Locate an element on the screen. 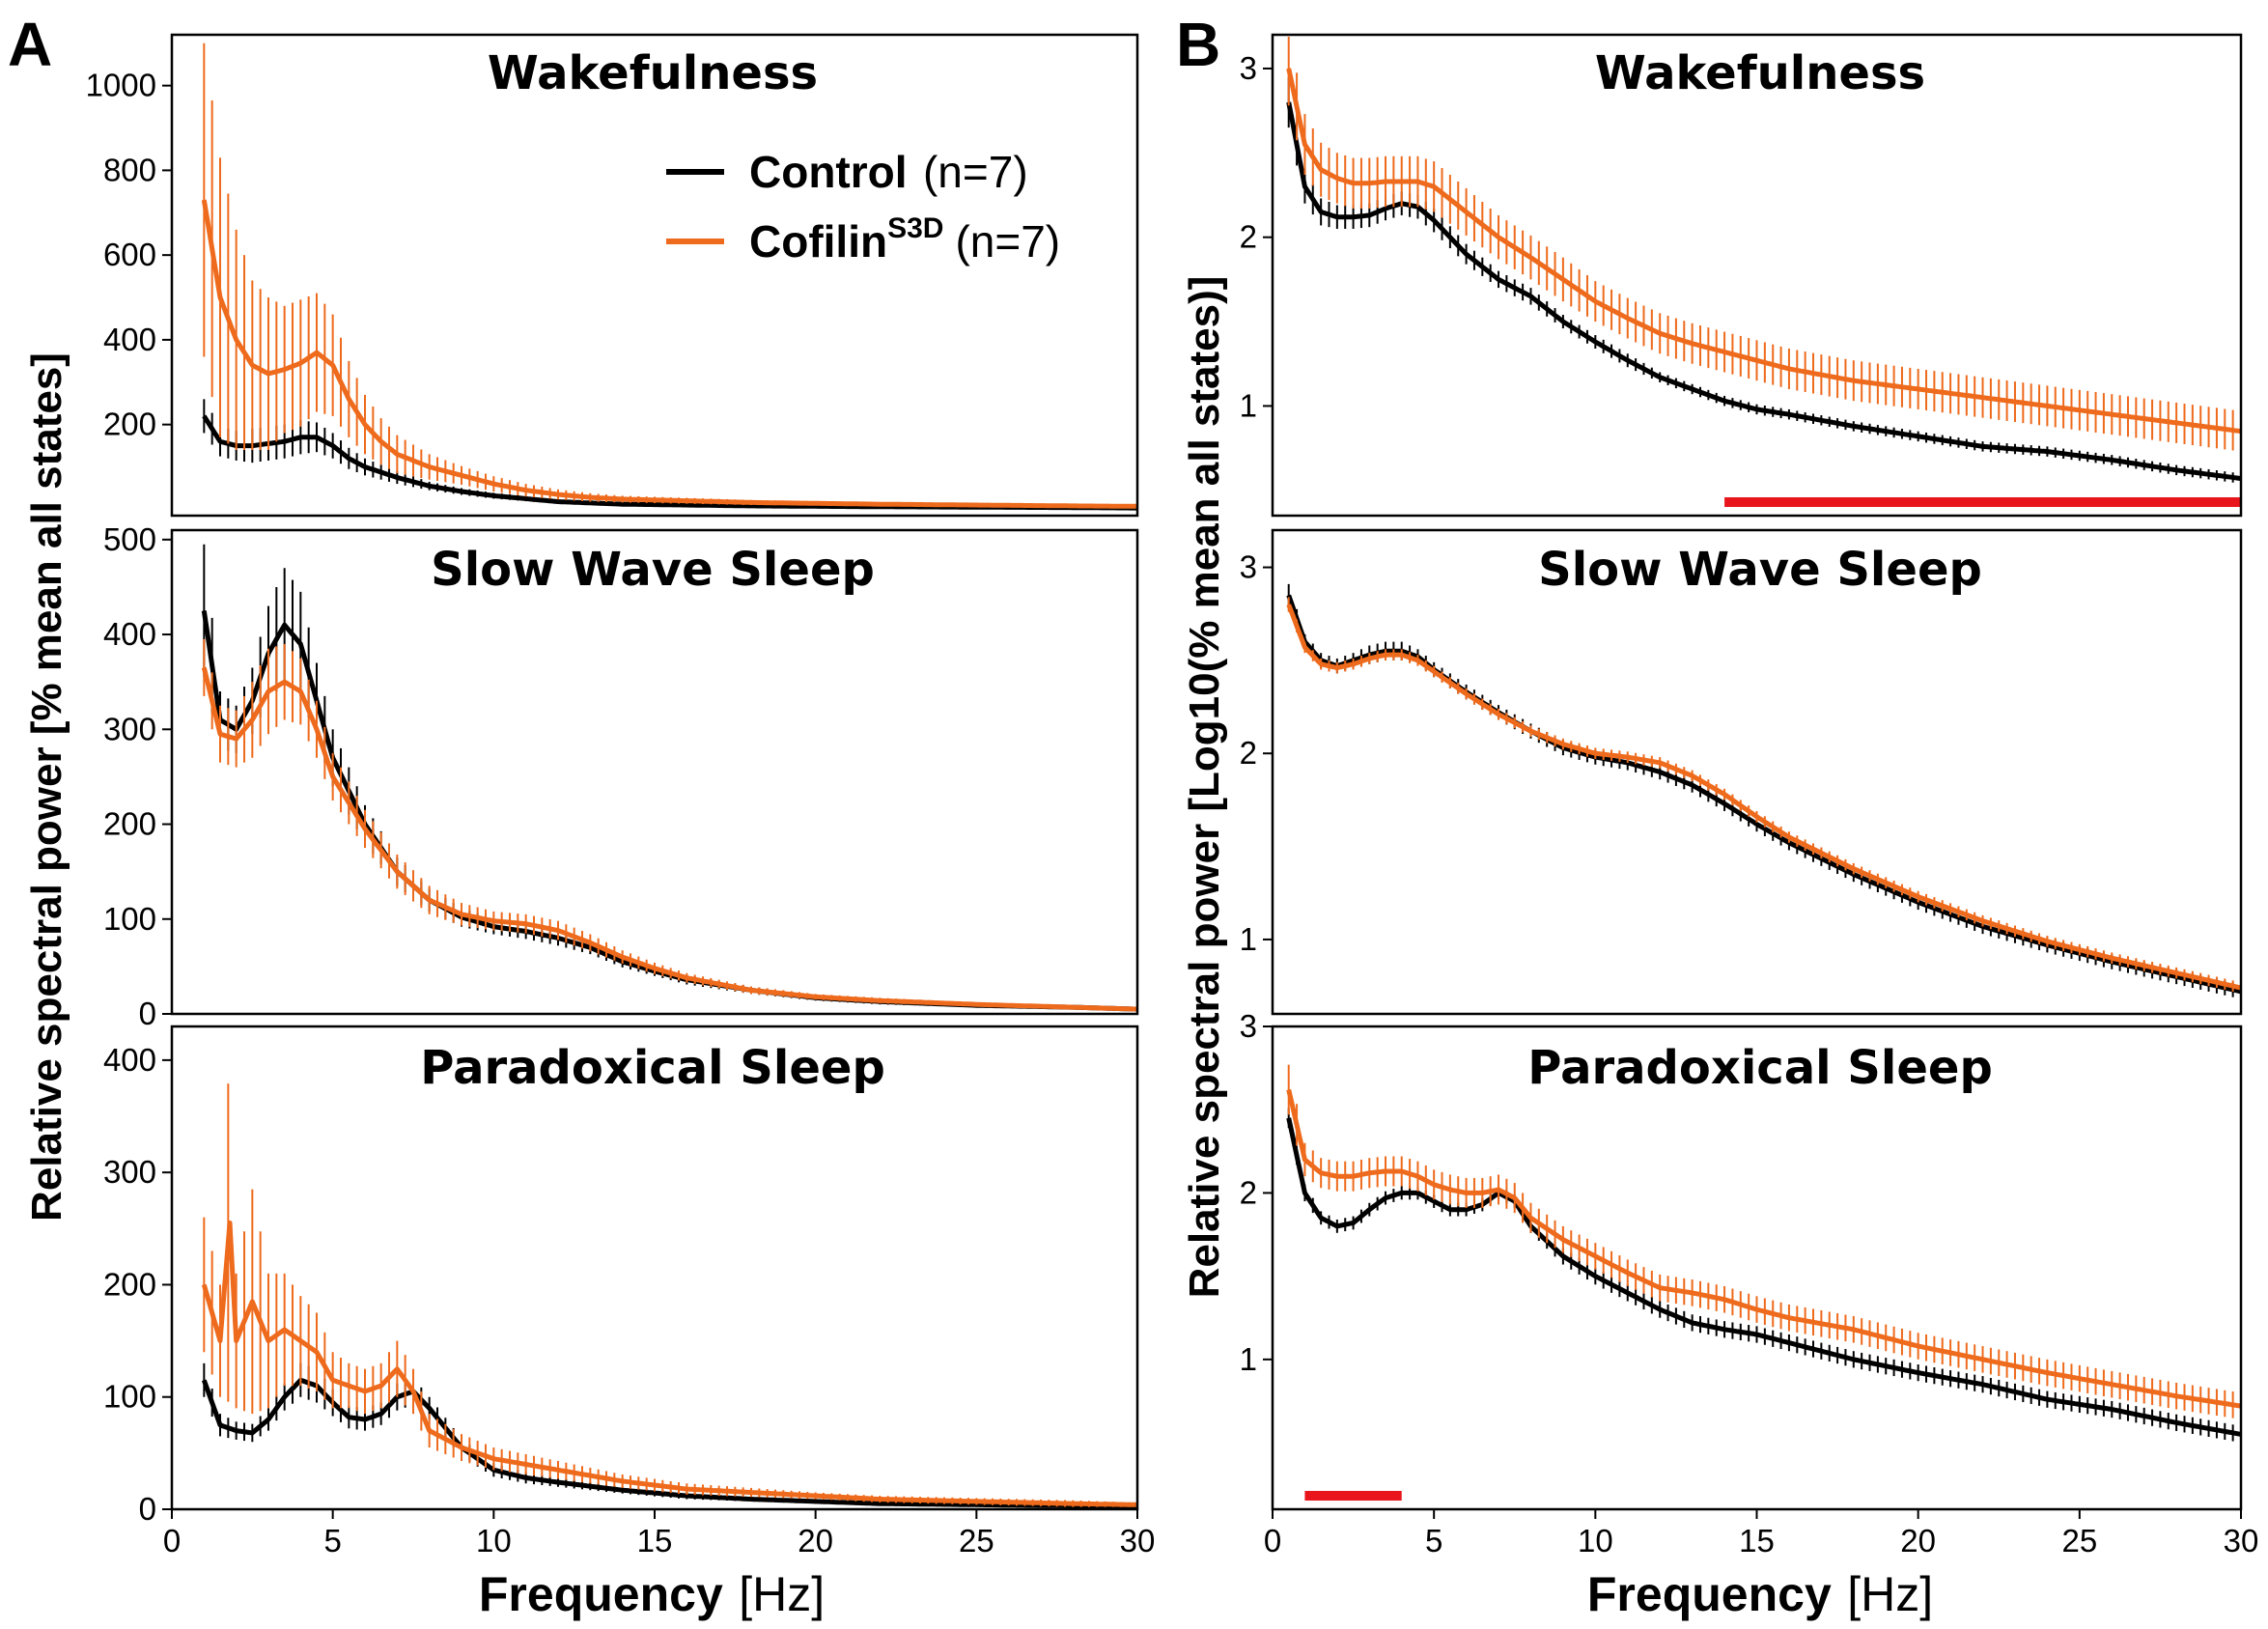  y-tick-label-a-sws-4: 400 is located at coordinates (129, 634).